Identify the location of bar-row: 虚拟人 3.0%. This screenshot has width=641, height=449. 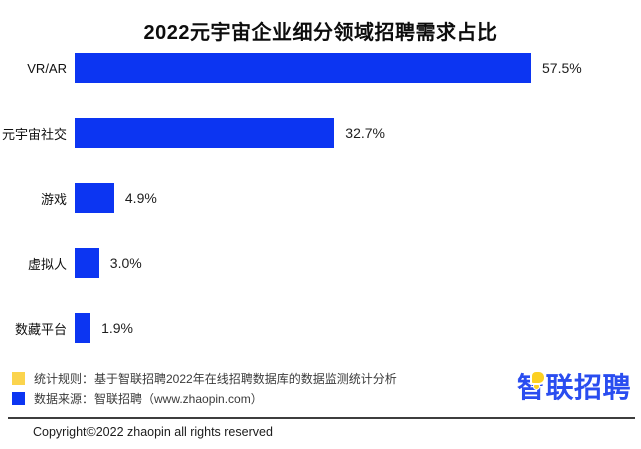
(320, 263).